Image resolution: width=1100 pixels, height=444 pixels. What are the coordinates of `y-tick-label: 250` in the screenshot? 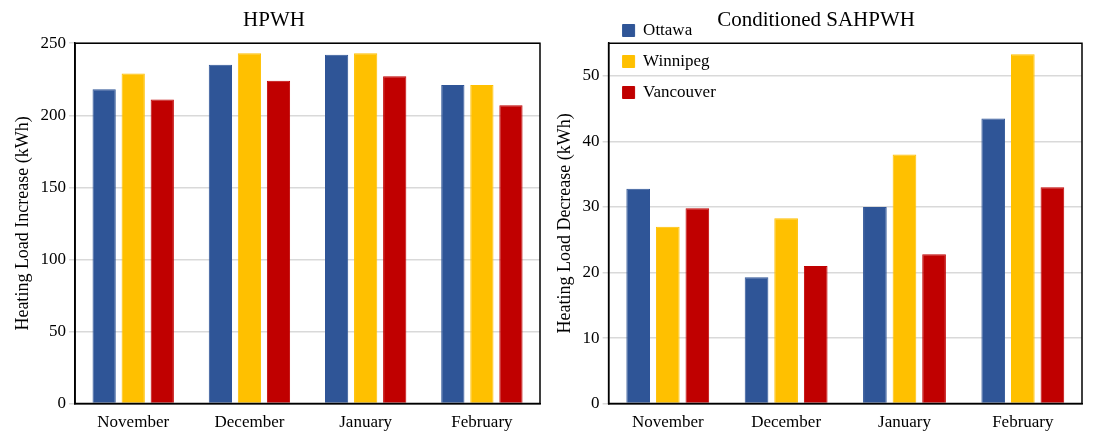 It's located at (53, 42).